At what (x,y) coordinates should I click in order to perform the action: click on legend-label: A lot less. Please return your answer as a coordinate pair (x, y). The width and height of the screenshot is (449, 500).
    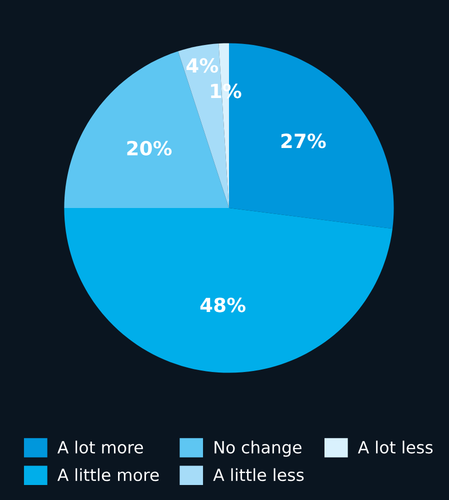
    Looking at the image, I should click on (395, 447).